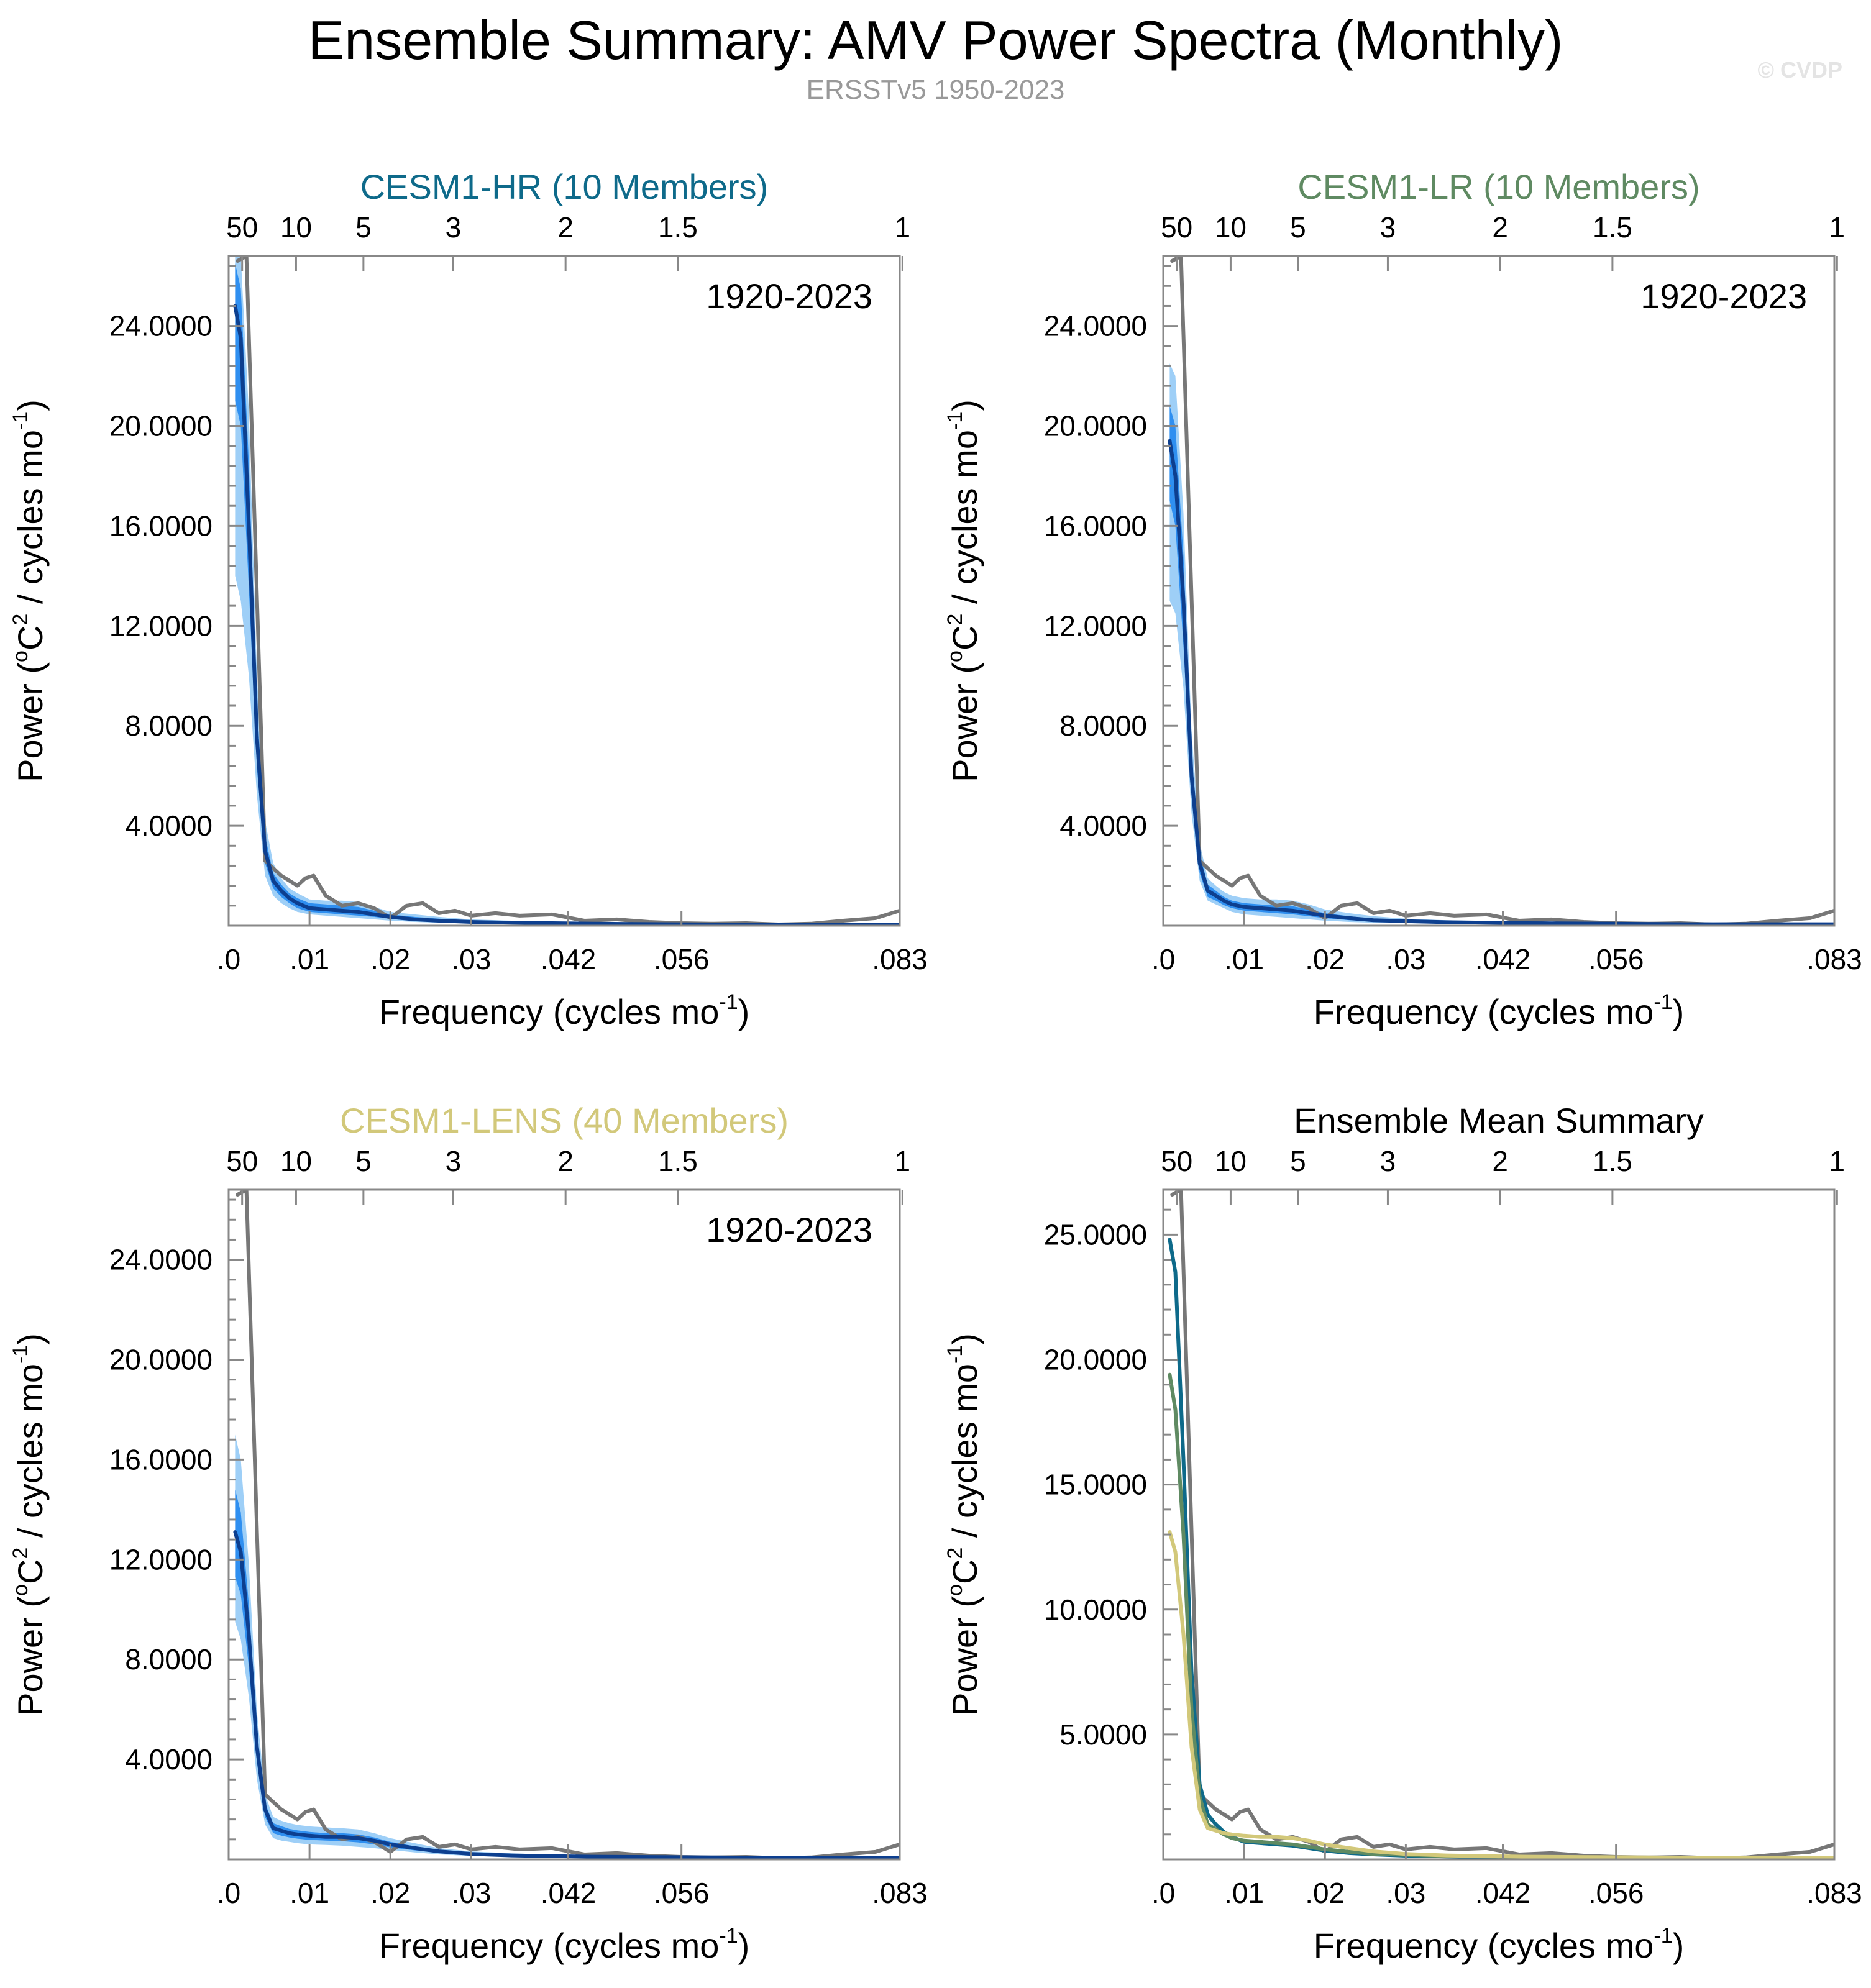 Image resolution: width=1871 pixels, height=1988 pixels. What do you see at coordinates (1498, 186) in the screenshot?
I see `panel-title: CESM1-LR (10 Members)` at bounding box center [1498, 186].